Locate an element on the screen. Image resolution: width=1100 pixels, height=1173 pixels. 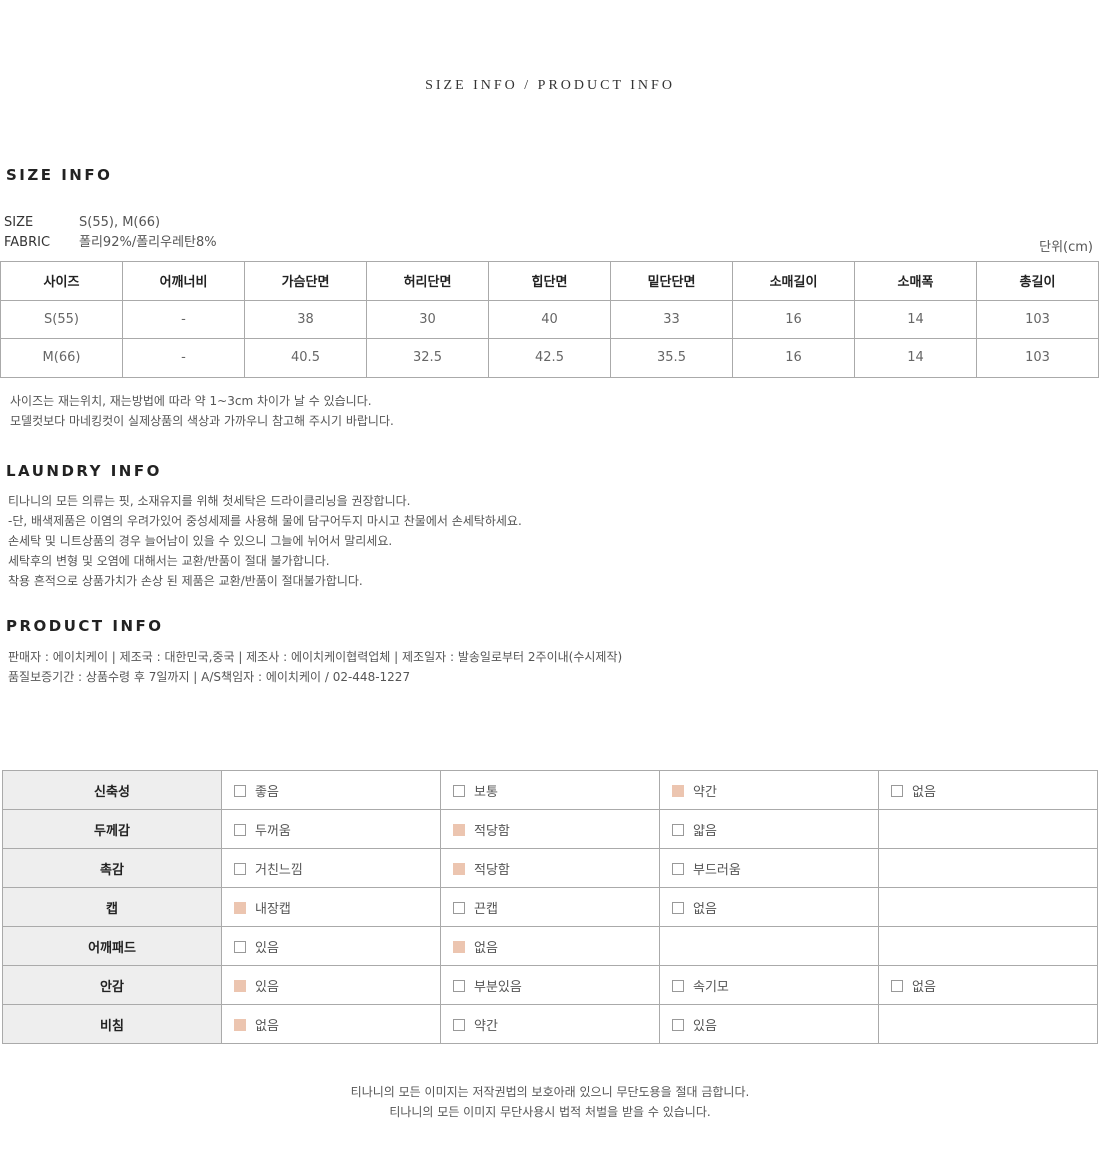
attribute-label: 비침 is located at coordinates (112, 1024).